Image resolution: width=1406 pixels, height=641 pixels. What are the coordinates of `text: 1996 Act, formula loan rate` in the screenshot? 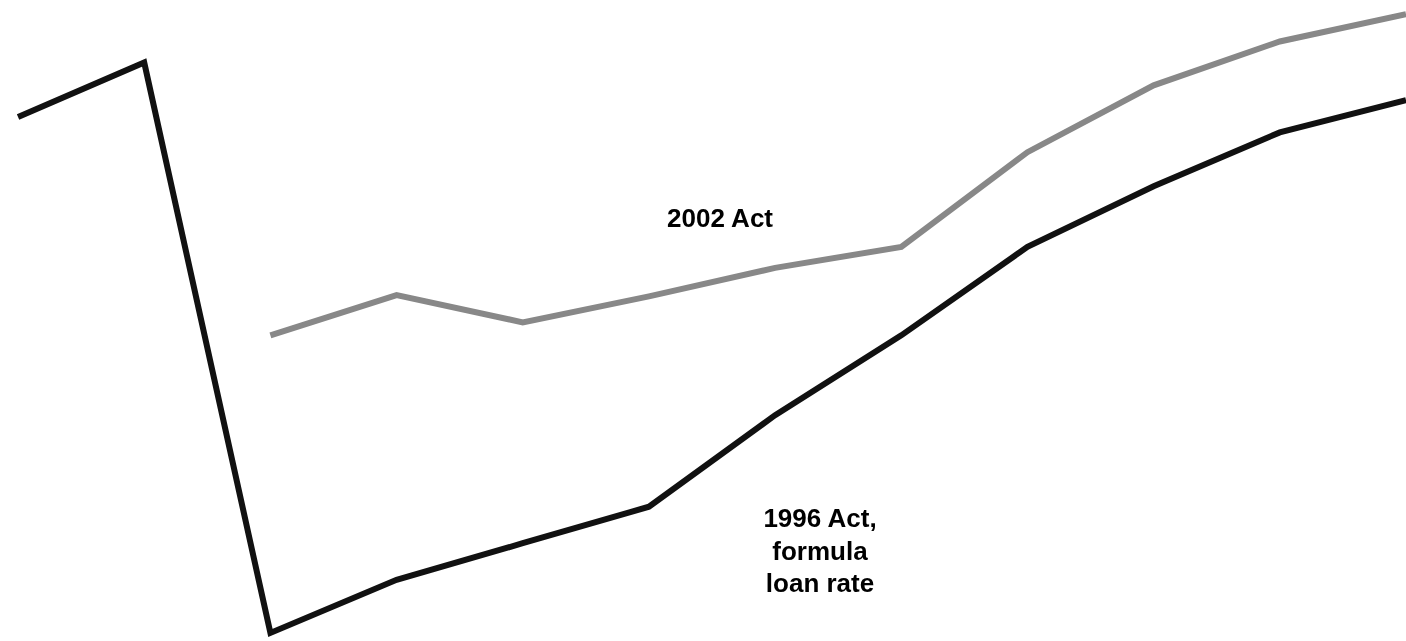 It's located at (820, 551).